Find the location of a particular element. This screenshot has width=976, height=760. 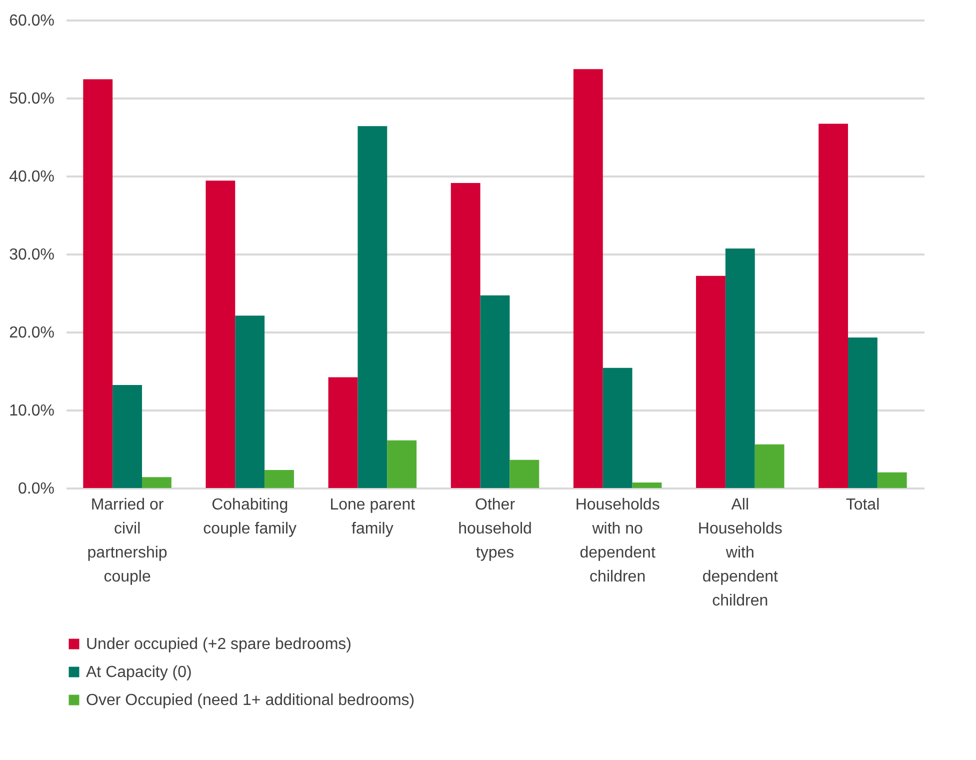

x-tick-label: Married or civil partnership couple is located at coordinates (127, 541).